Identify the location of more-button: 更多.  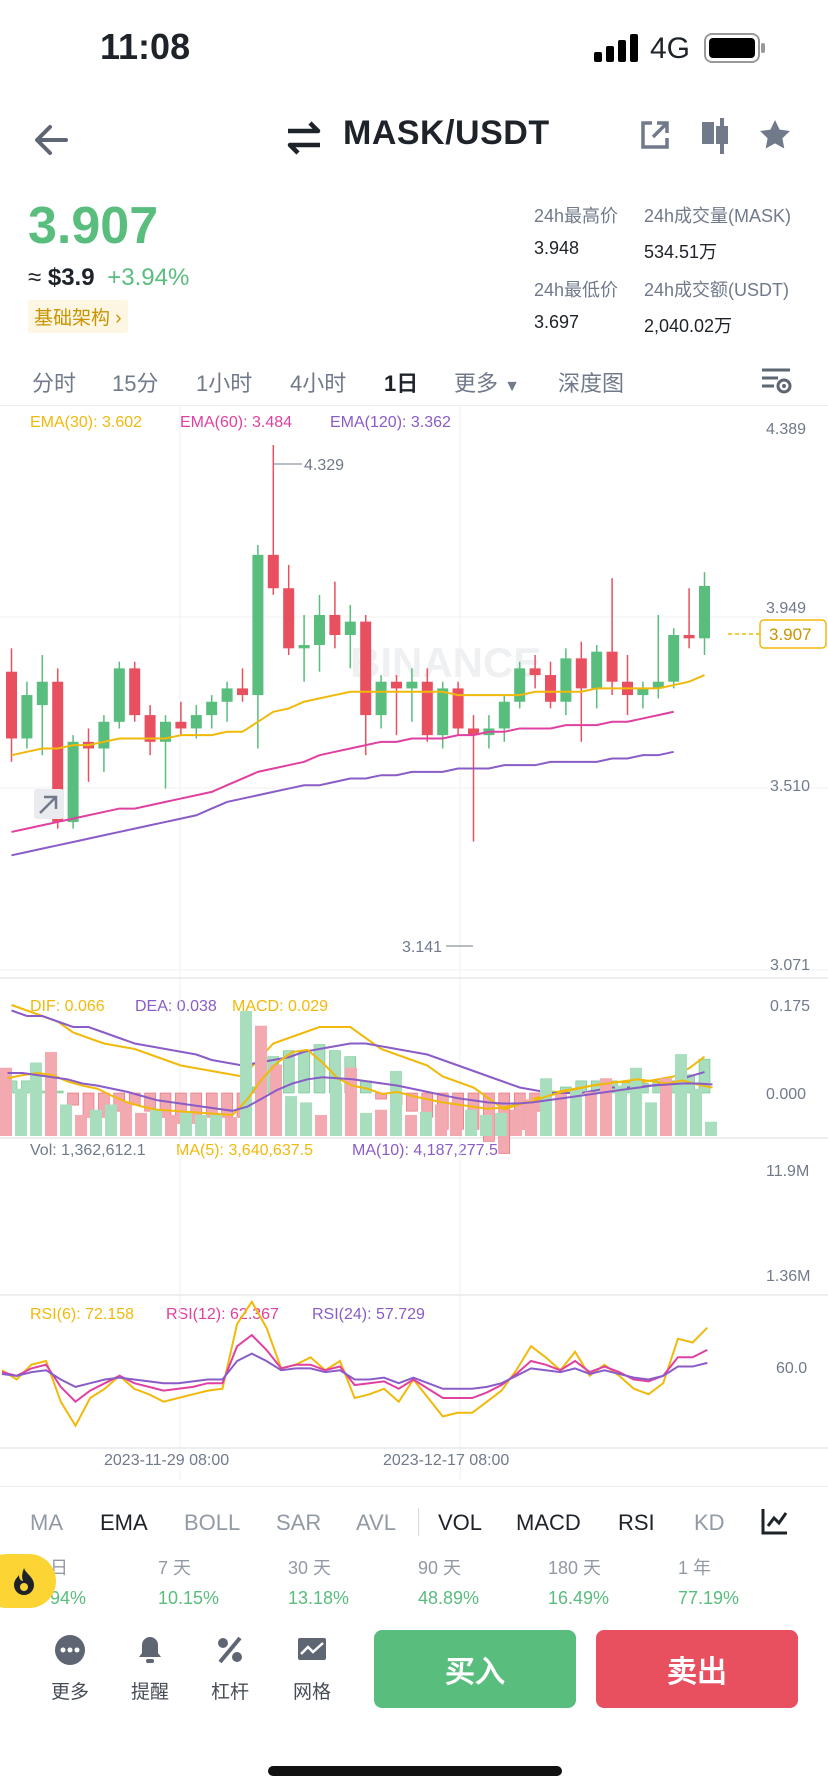
(70, 1669).